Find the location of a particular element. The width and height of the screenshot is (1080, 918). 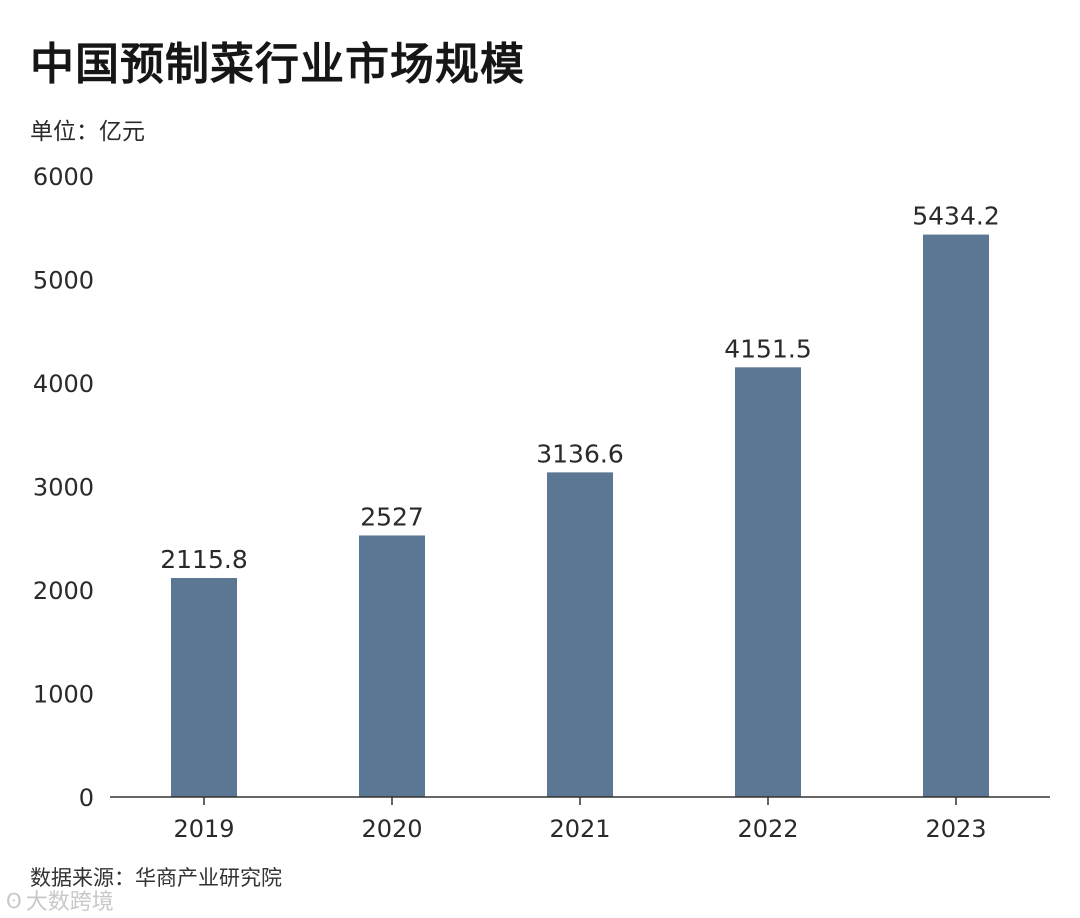

y-tick-label: 1000 is located at coordinates (63, 695).